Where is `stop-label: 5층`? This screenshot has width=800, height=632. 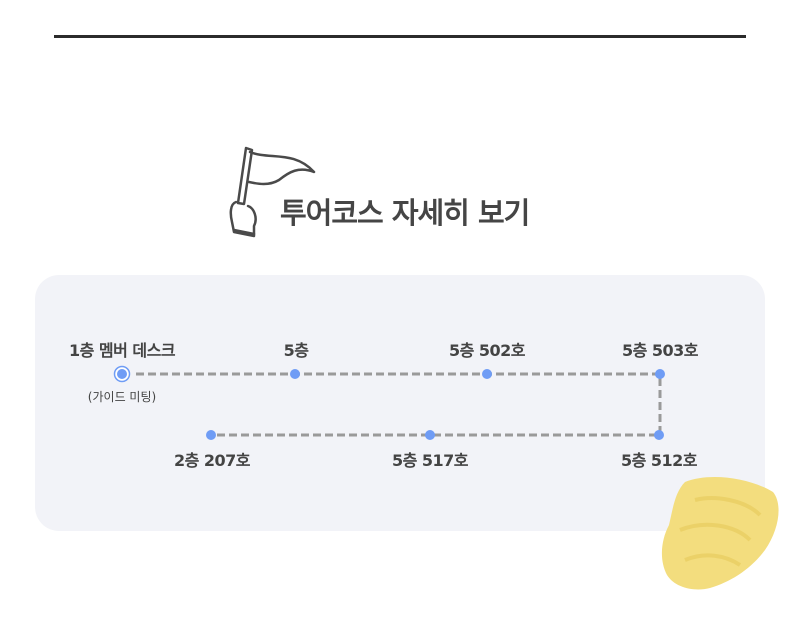
stop-label: 5층 is located at coordinates (296, 350).